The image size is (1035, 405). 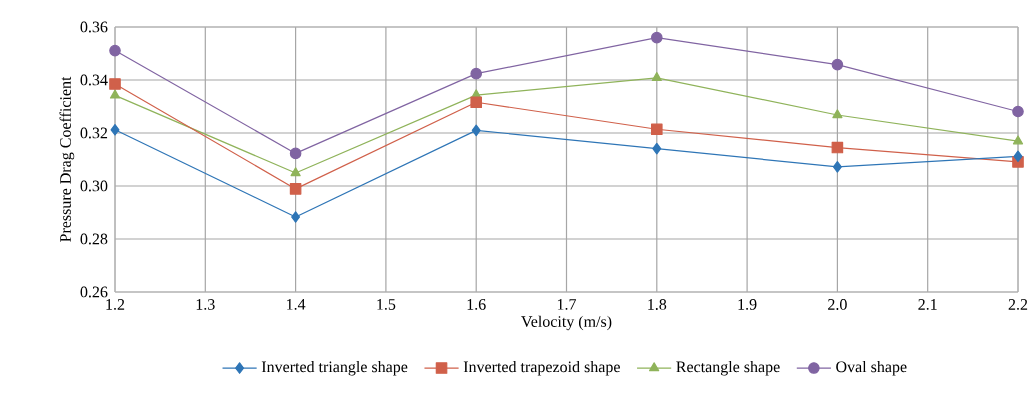 I want to click on x-tick-label: 2.1, so click(x=927, y=304).